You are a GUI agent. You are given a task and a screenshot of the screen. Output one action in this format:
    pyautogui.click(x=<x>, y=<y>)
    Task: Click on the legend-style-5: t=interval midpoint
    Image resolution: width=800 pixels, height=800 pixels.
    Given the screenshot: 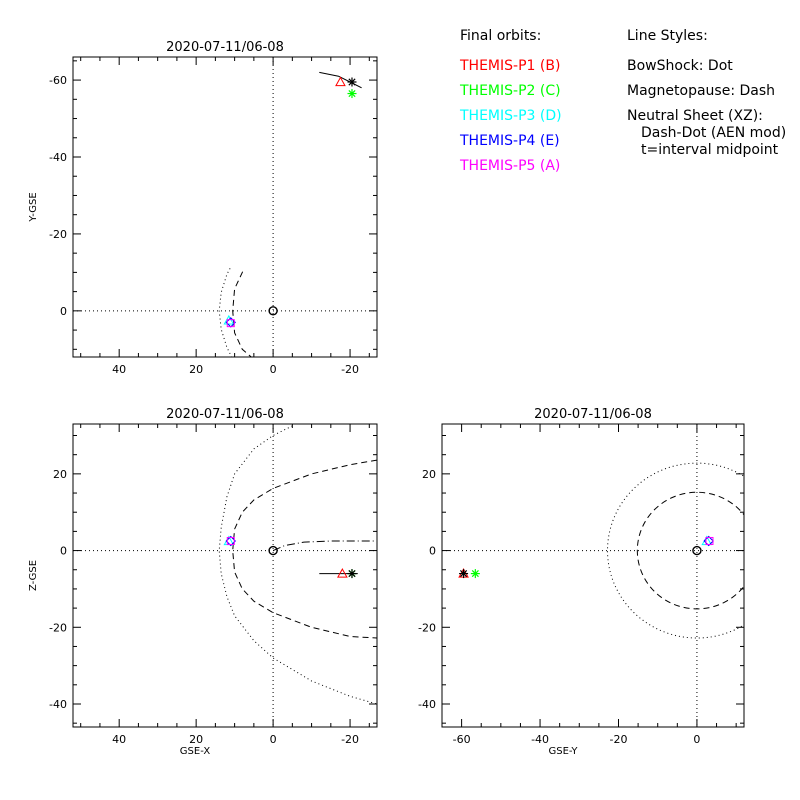 What is the action you would take?
    pyautogui.click(x=710, y=150)
    